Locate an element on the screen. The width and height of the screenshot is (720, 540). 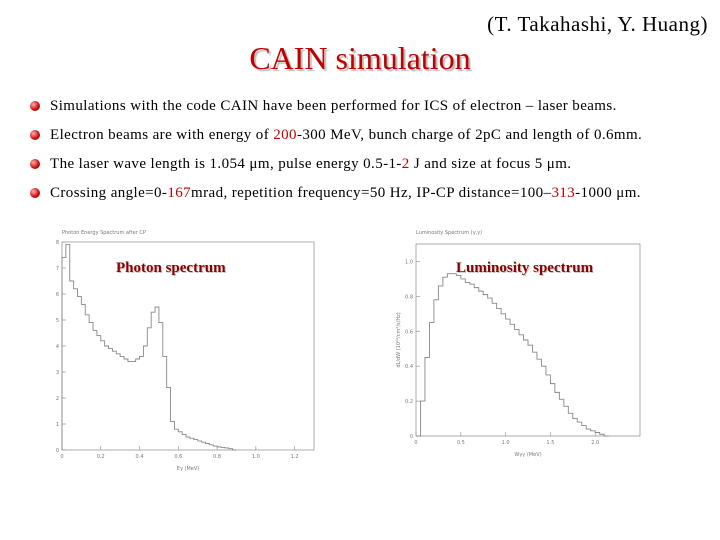
highlight-value: 200 is located at coordinates (285, 135).